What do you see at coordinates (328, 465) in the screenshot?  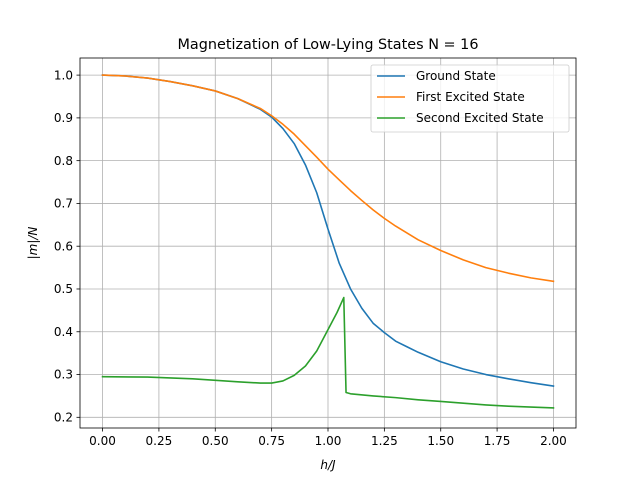 I see `x-axis-label: h/J` at bounding box center [328, 465].